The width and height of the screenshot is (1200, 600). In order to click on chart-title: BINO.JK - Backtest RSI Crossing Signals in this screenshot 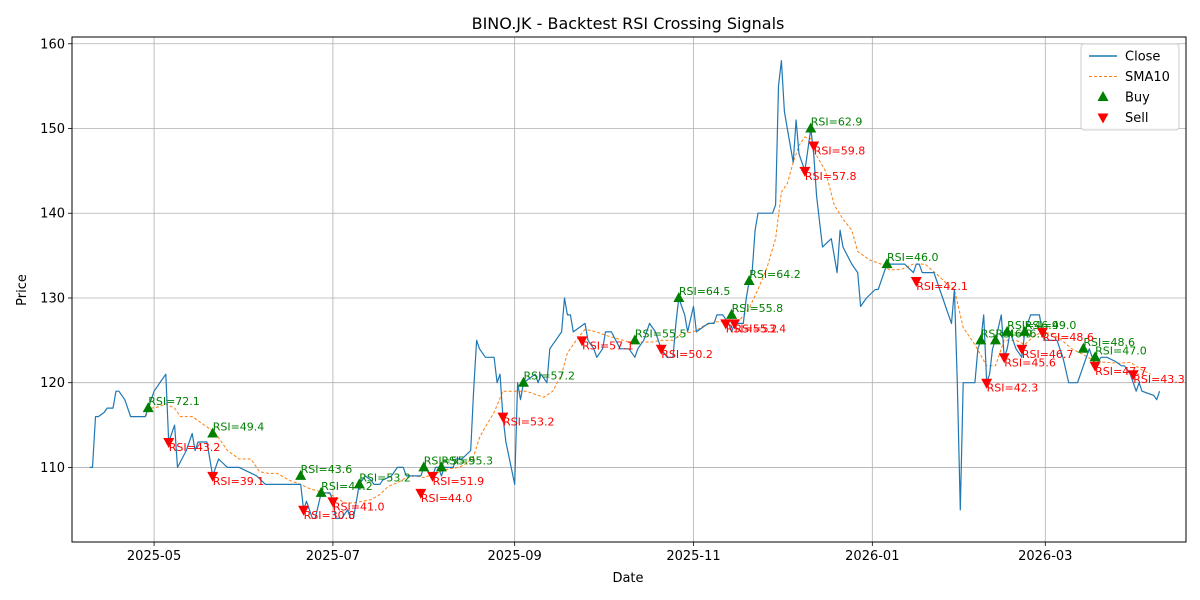, I will do `click(628, 23)`.